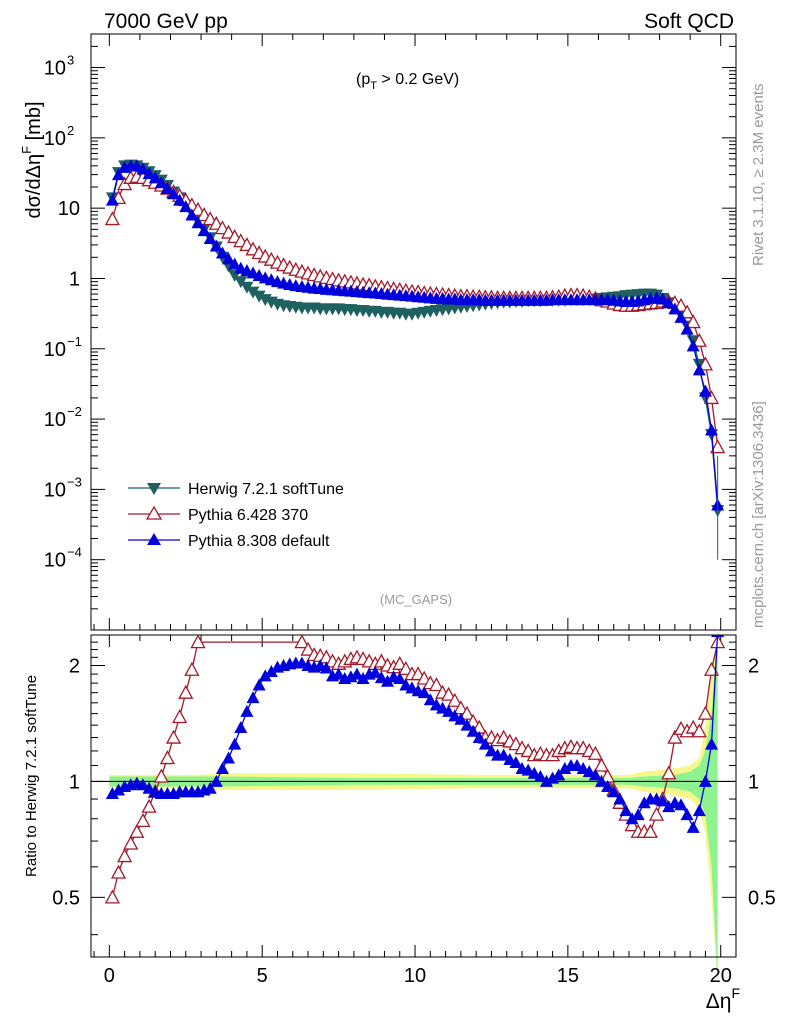 This screenshot has height=1024, width=786. What do you see at coordinates (74, 666) in the screenshot?
I see `y-tick-label-ratio: 2` at bounding box center [74, 666].